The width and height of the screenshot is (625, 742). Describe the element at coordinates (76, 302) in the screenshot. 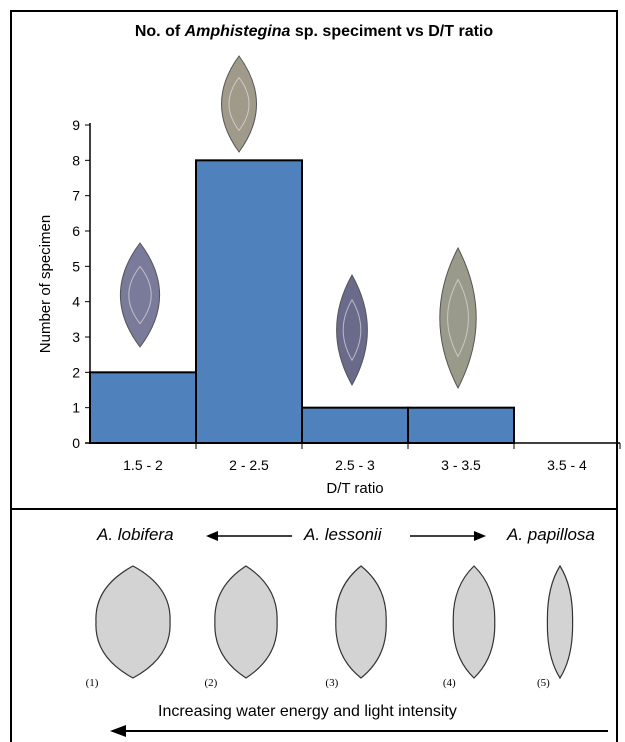

I see `y-tick-label: 4` at that location.